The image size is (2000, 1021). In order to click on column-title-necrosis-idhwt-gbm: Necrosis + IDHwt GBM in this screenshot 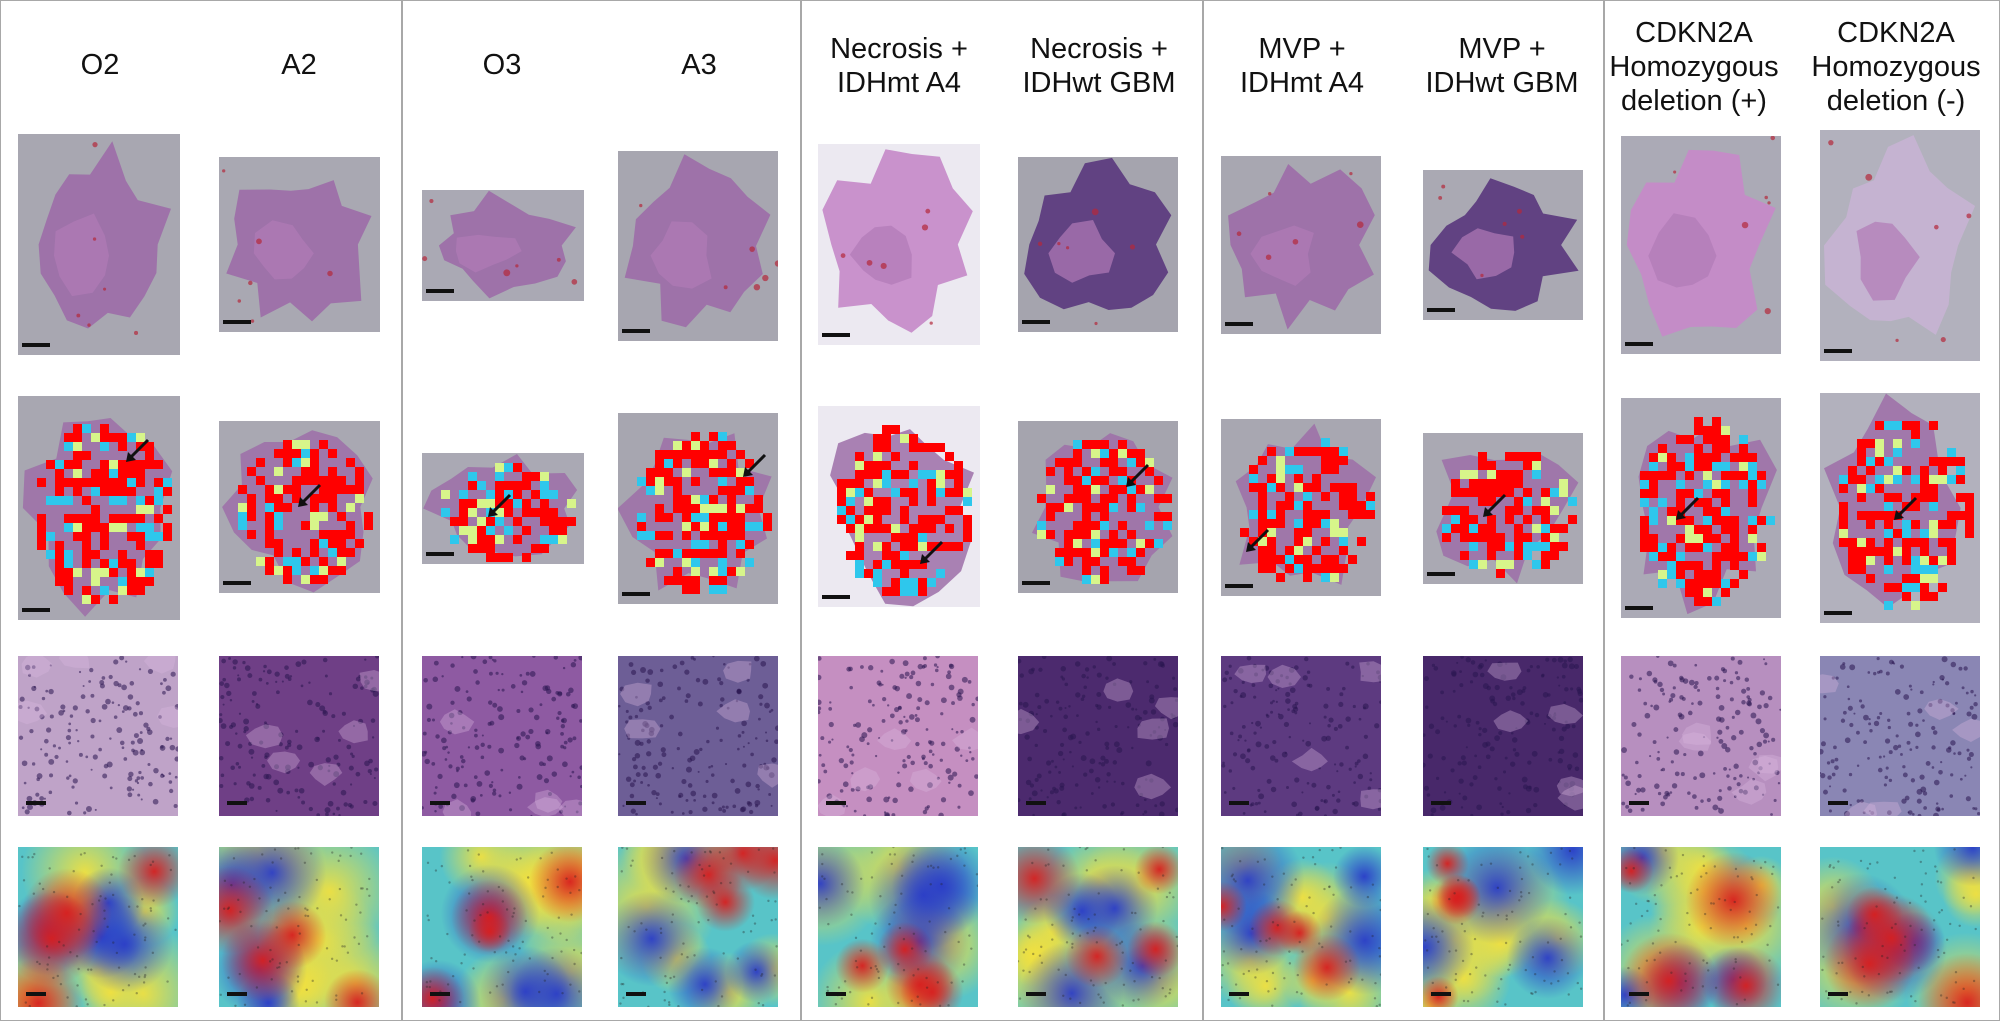, I will do `click(1099, 66)`.